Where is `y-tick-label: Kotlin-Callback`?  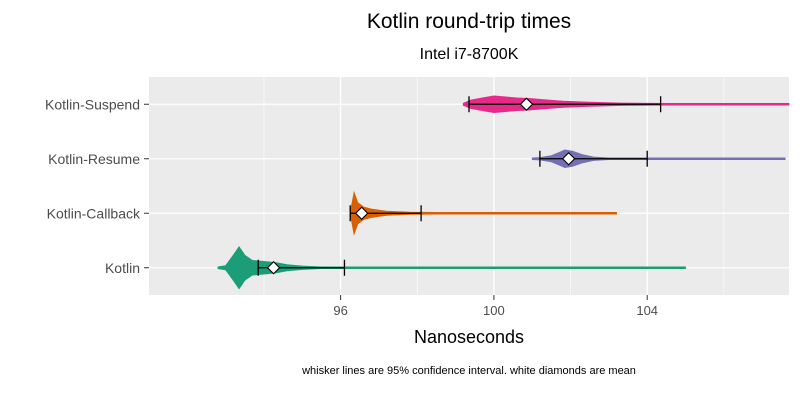 y-tick-label: Kotlin-Callback is located at coordinates (94, 213).